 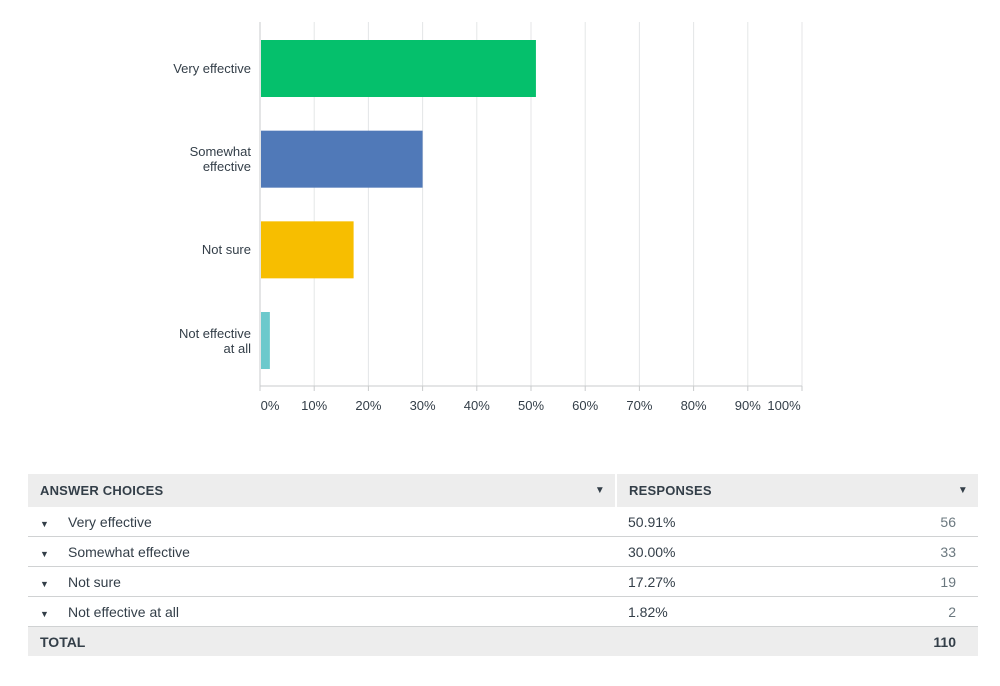 What do you see at coordinates (898, 641) in the screenshot?
I see `total-count: 110` at bounding box center [898, 641].